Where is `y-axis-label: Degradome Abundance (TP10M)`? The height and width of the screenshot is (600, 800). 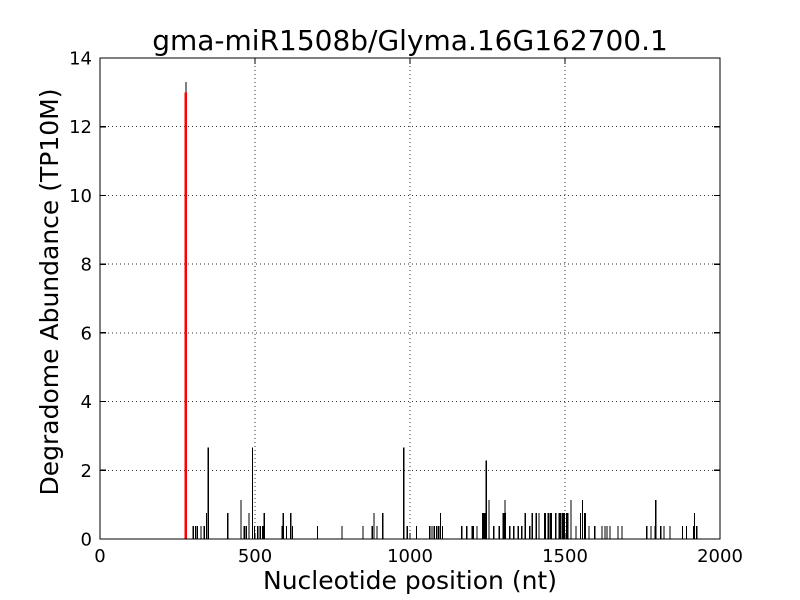 y-axis-label: Degradome Abundance (TP10M) is located at coordinates (49, 292).